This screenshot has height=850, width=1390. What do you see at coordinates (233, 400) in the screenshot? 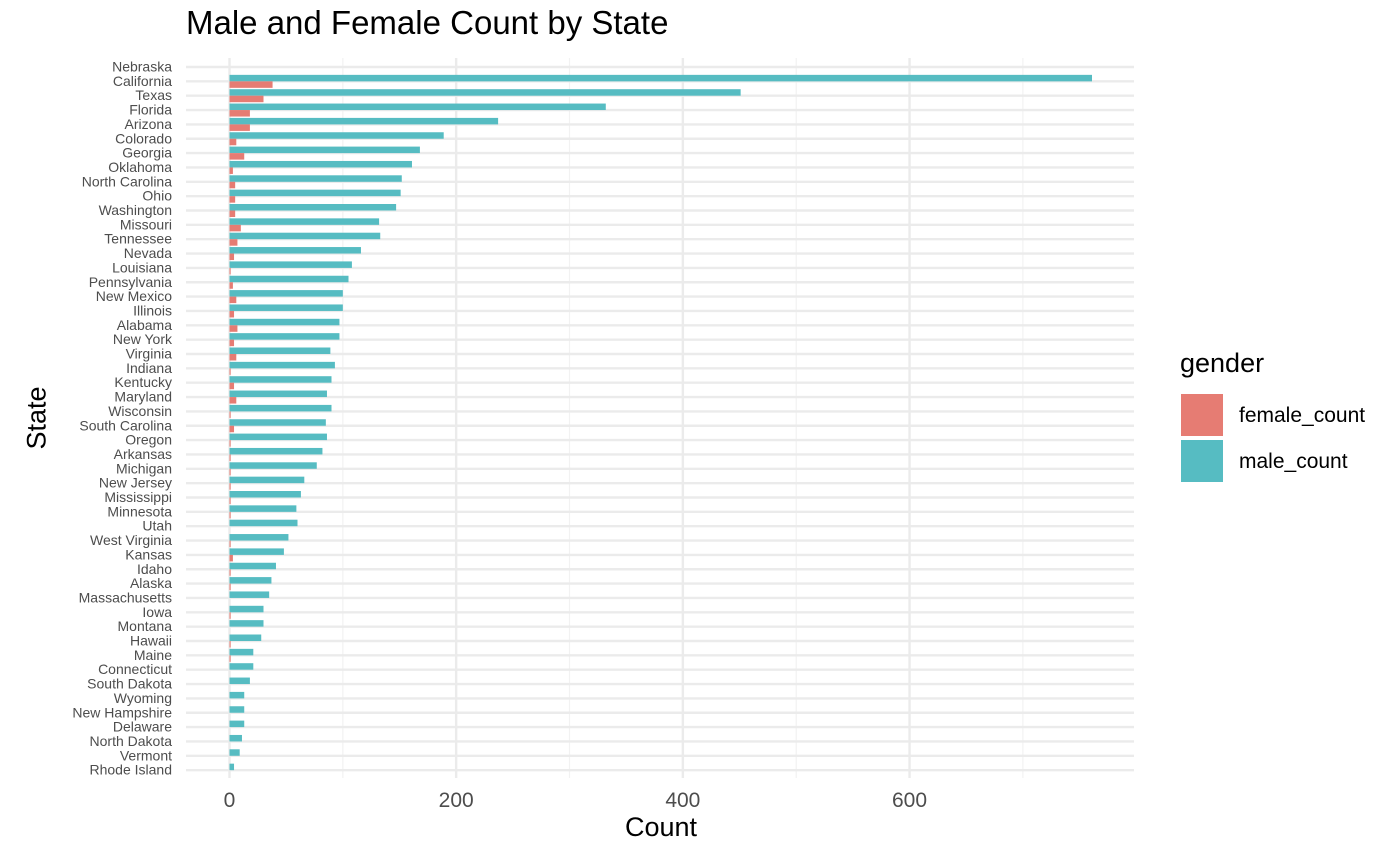
I see `bar-female-count-maryland` at bounding box center [233, 400].